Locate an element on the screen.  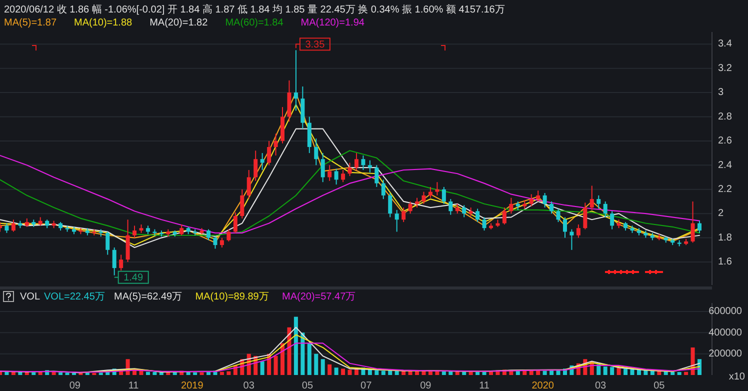
y-tick-label: 3.2 is located at coordinates (725, 68).